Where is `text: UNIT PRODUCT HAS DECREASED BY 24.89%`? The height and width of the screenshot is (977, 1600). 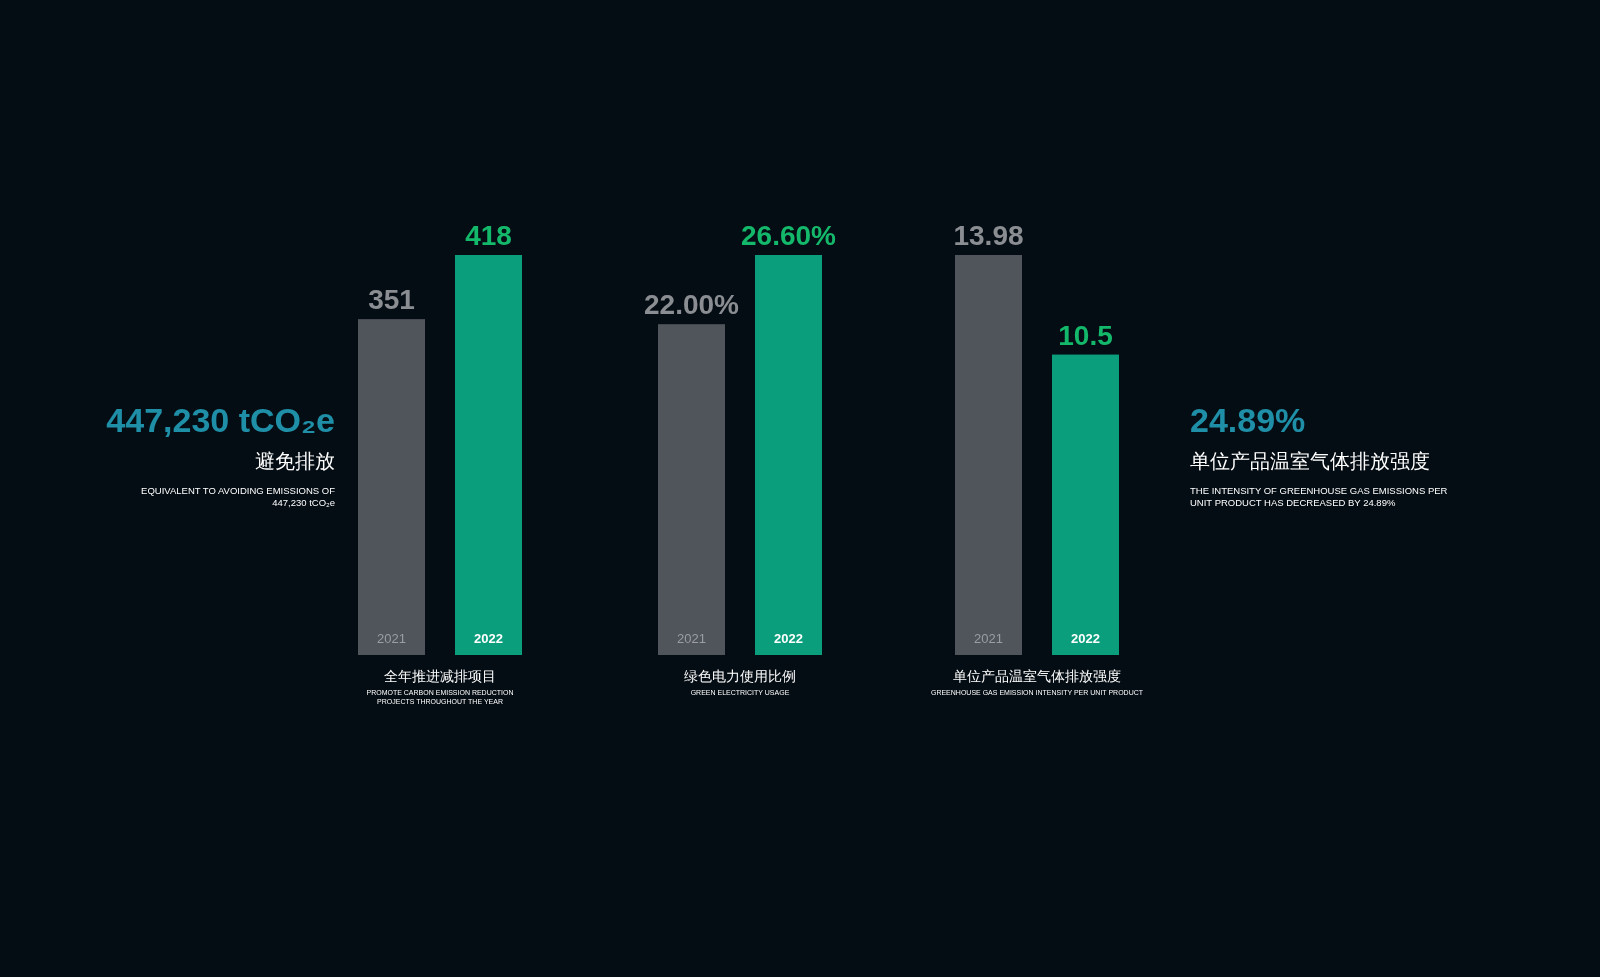 text: UNIT PRODUCT HAS DECREASED BY 24.89% is located at coordinates (1293, 502).